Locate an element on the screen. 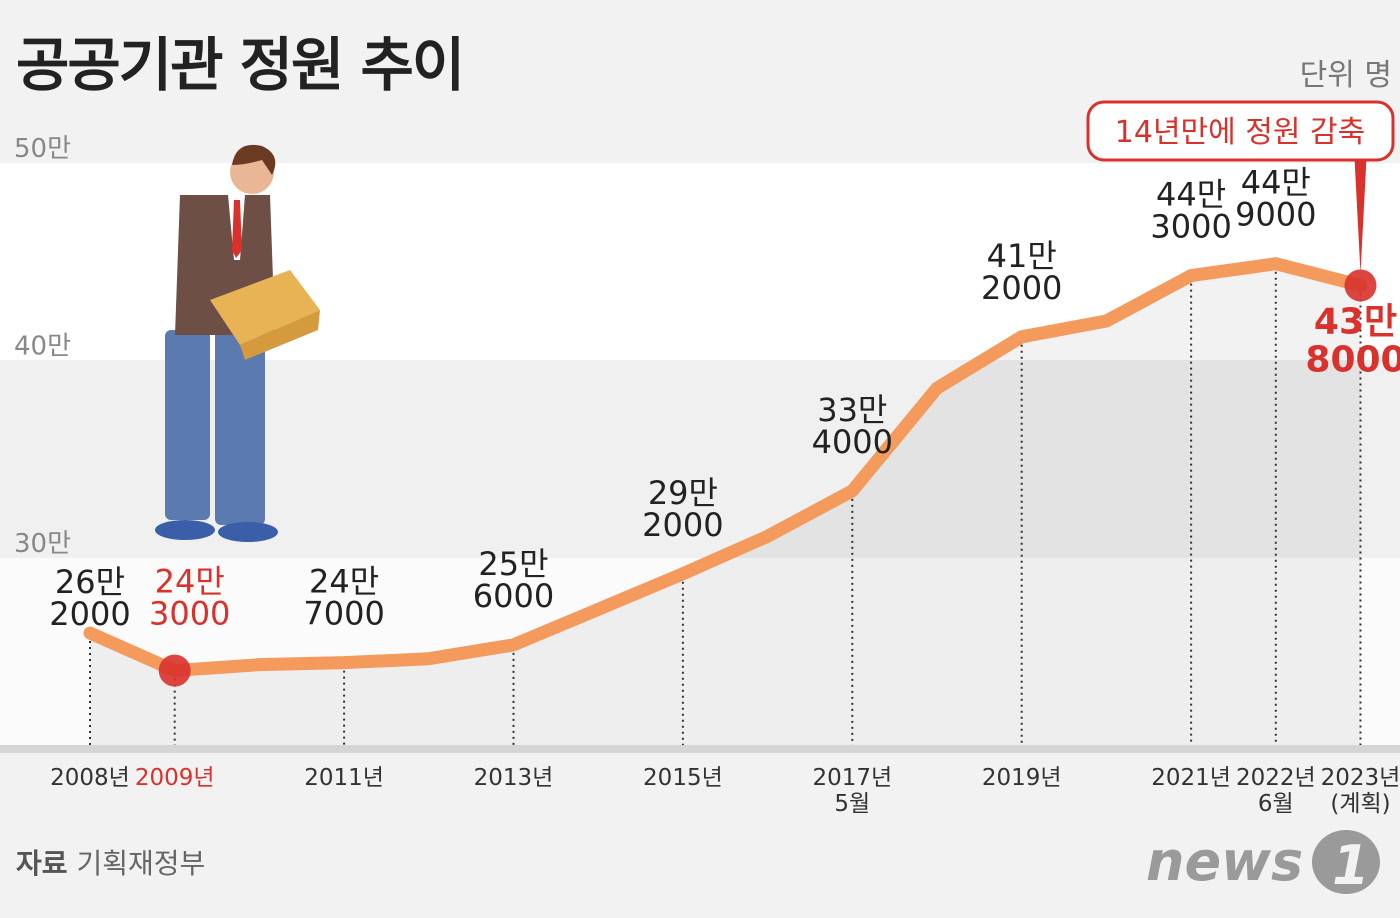 This screenshot has width=1400, height=918. data-label: 33만 is located at coordinates (852, 410).